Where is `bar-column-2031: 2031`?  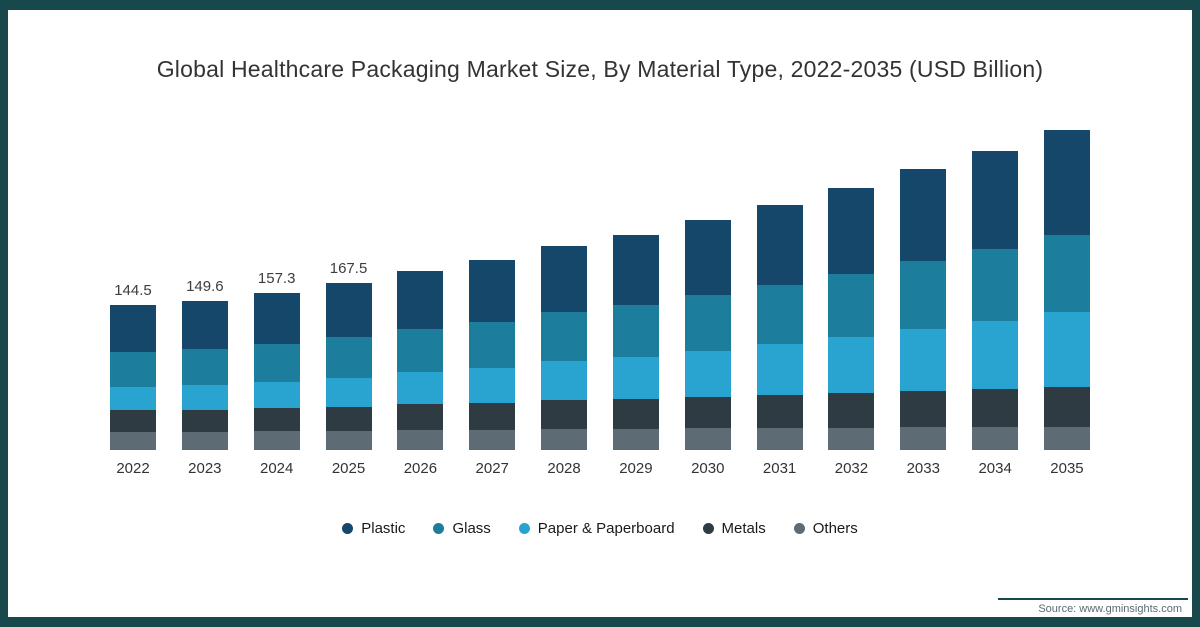 bar-column-2031: 2031 is located at coordinates (779, 330).